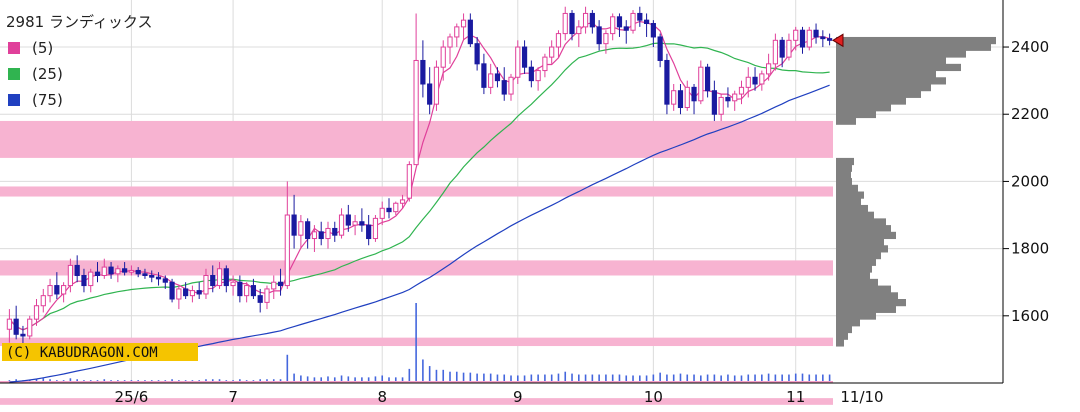  I want to click on price-tick-label: 2400, so click(1030, 47).